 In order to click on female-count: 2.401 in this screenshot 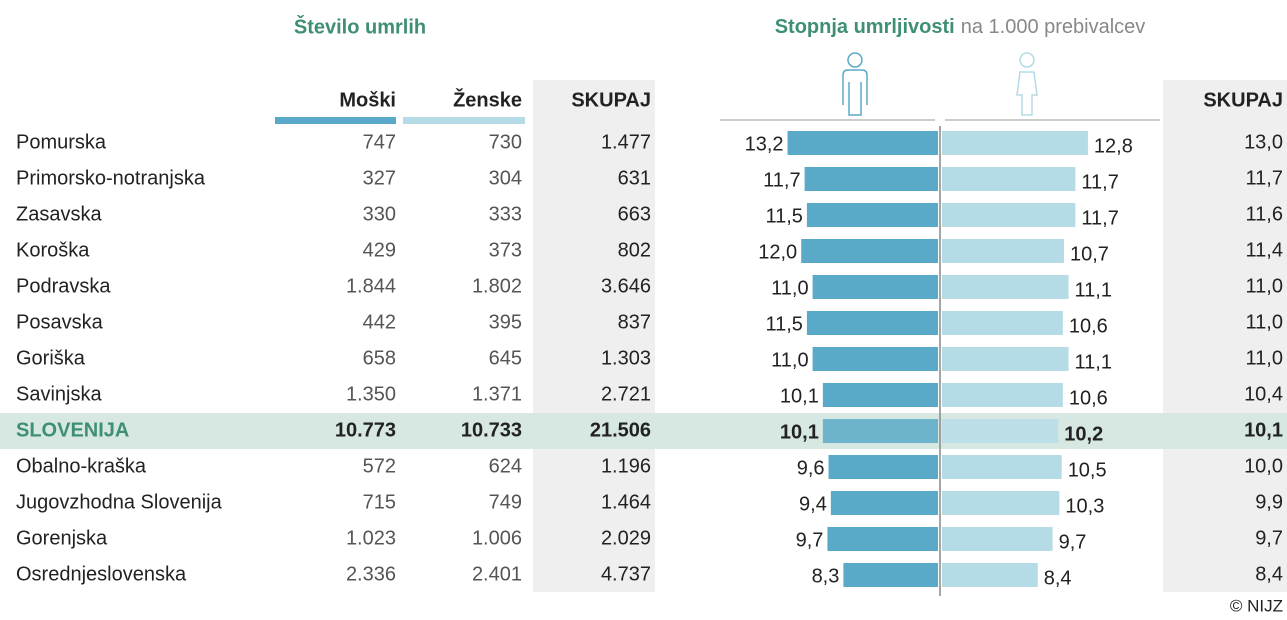, I will do `click(497, 574)`.